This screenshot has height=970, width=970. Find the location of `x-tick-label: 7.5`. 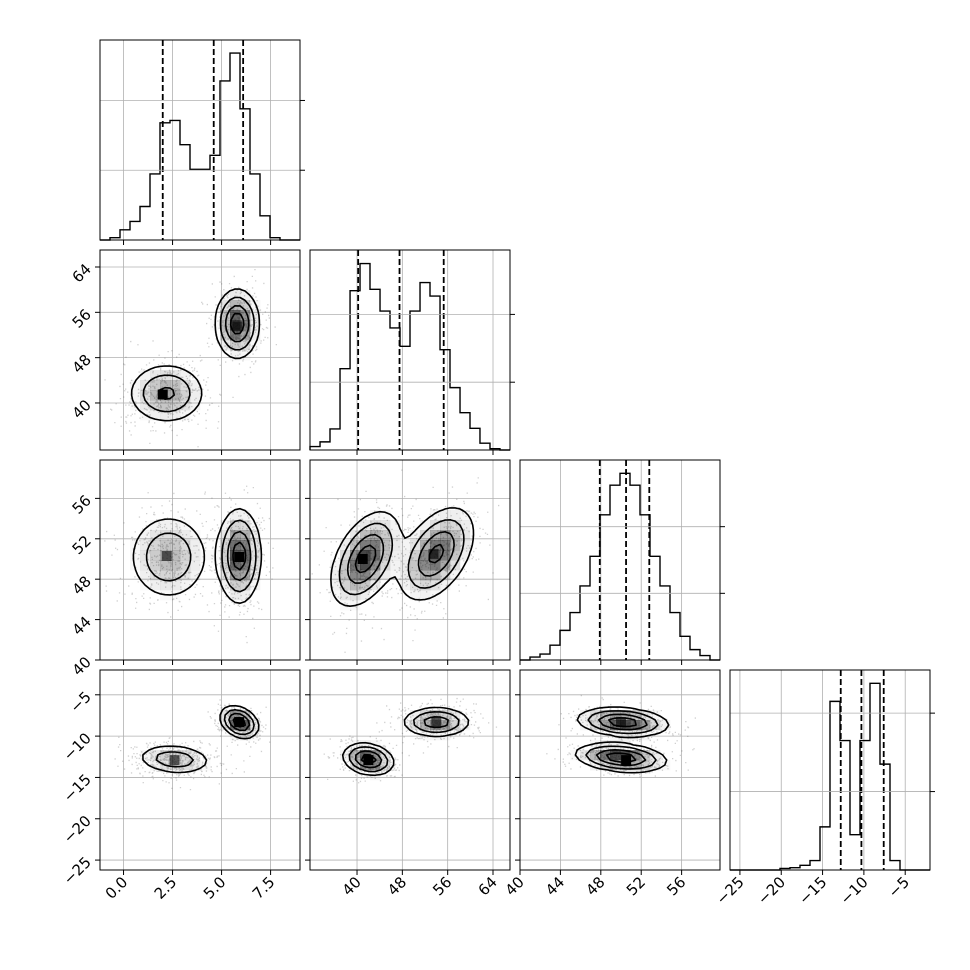

x-tick-label: 7.5 is located at coordinates (264, 888).